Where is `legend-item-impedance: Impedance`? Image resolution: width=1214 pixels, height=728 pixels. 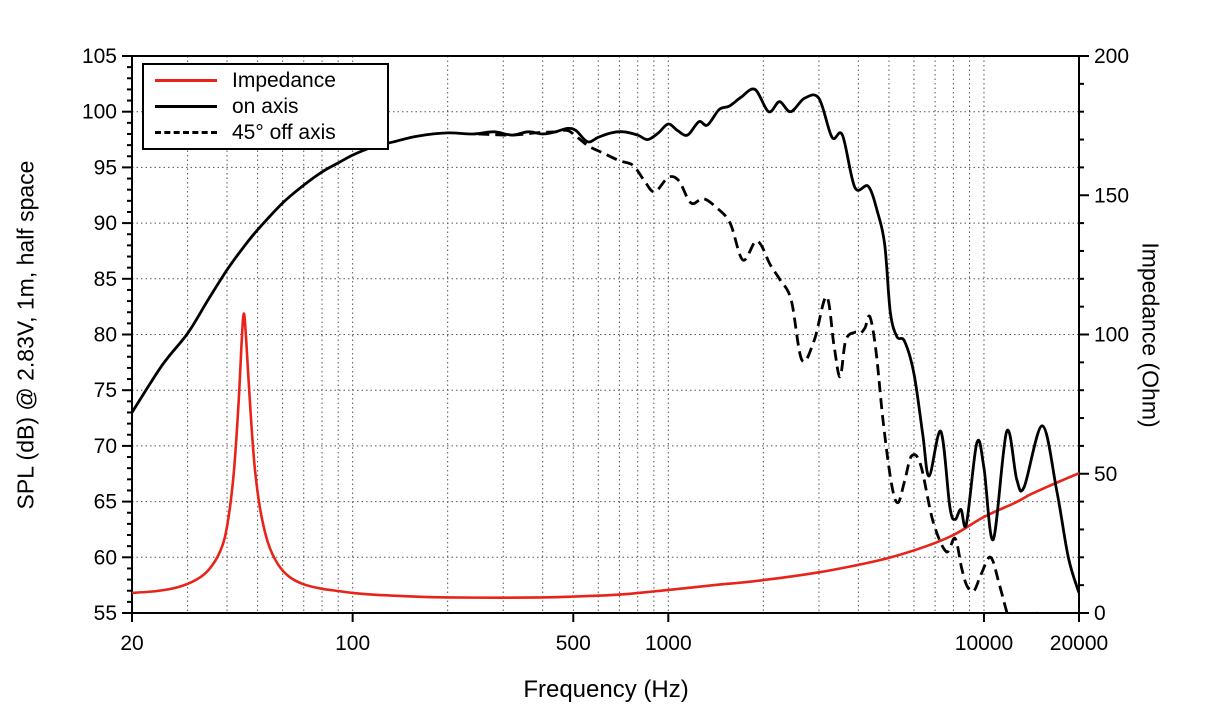
legend-item-impedance: Impedance is located at coordinates (265, 80).